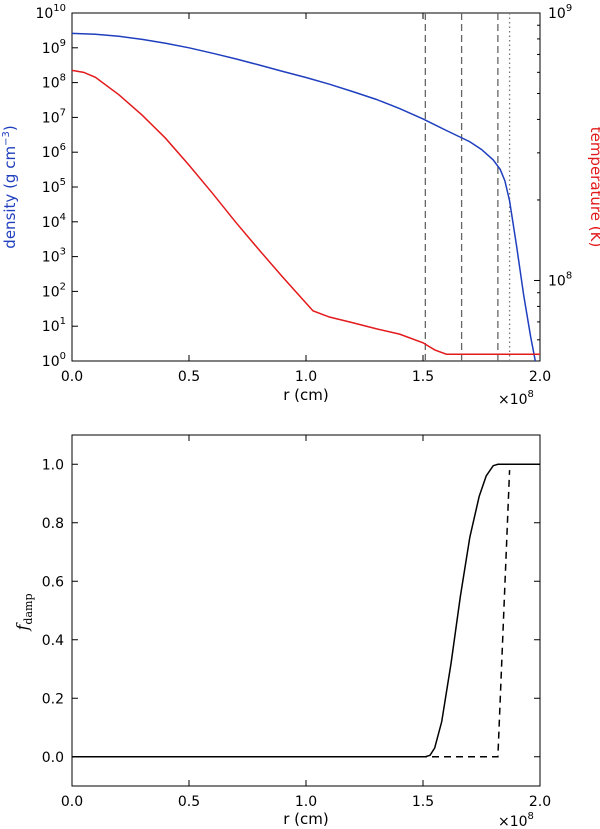 This screenshot has height=829, width=600. Describe the element at coordinates (53, 699) in the screenshot. I see `bottom-y-tick-label: 0.2` at that location.